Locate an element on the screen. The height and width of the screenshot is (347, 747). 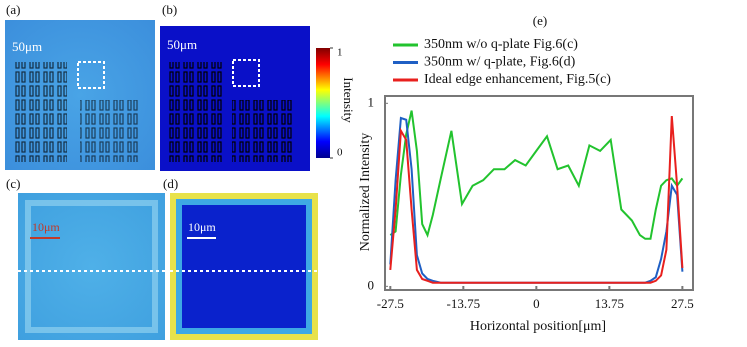
x-axis-label: Horizontal position[μm] is located at coordinates (538, 326).